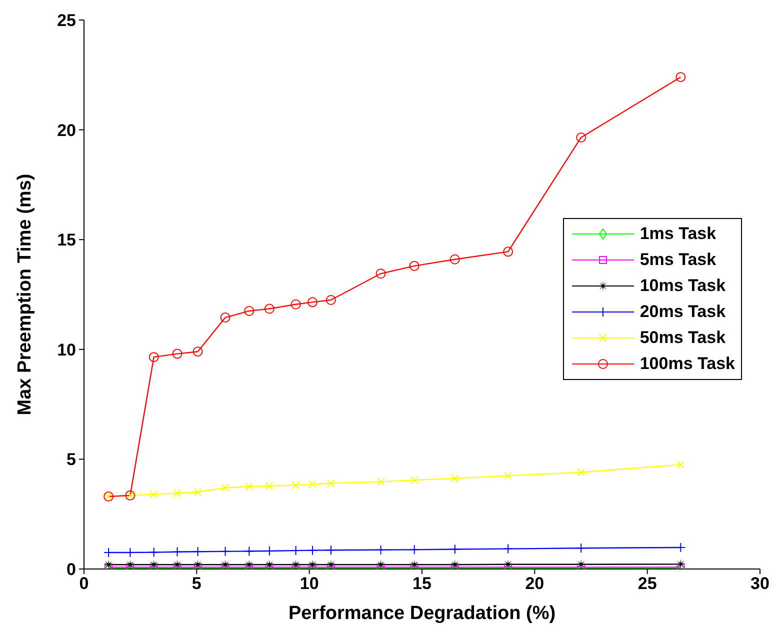  Describe the element at coordinates (71, 460) in the screenshot. I see `y-tick-label: 5` at that location.